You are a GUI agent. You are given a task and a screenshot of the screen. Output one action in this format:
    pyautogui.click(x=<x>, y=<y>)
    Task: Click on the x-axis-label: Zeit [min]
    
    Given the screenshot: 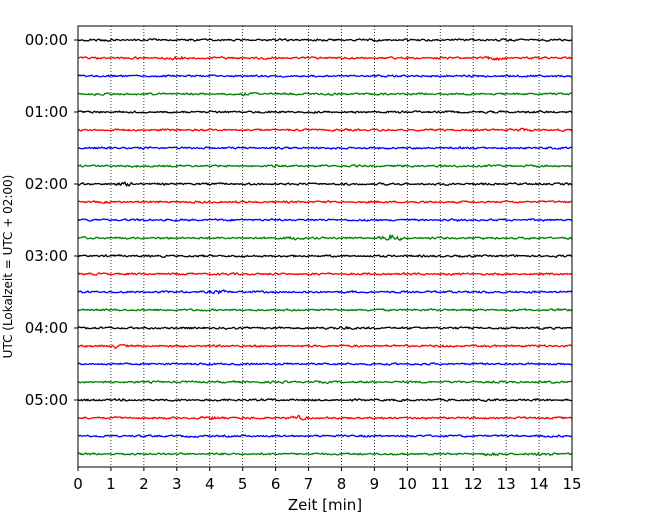 What is the action you would take?
    pyautogui.click(x=325, y=505)
    